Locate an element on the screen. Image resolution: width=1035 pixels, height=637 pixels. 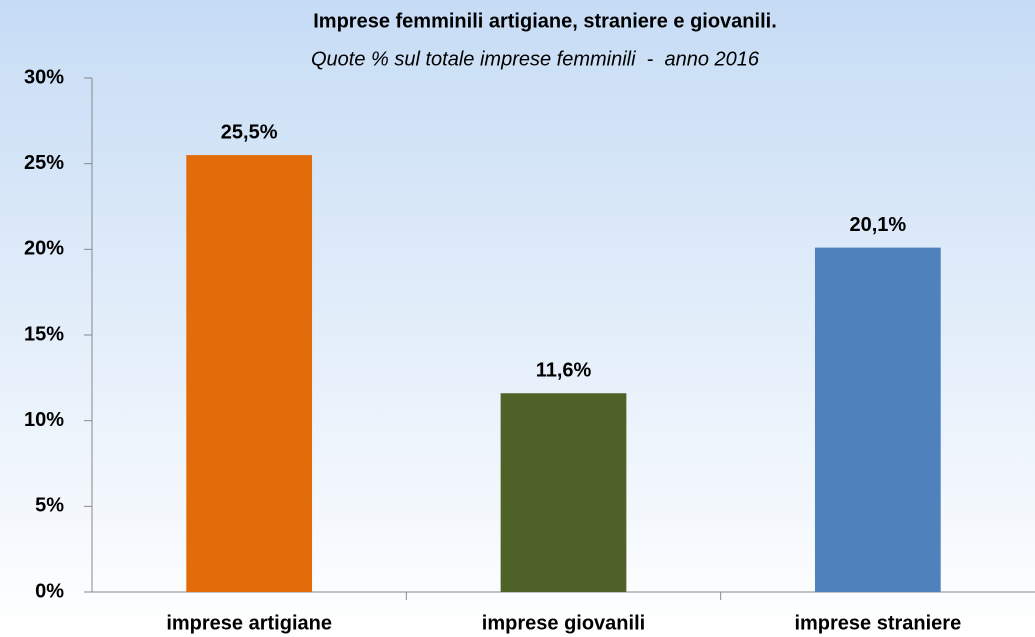
x-tick-label: imprese straniere is located at coordinates (877, 623).